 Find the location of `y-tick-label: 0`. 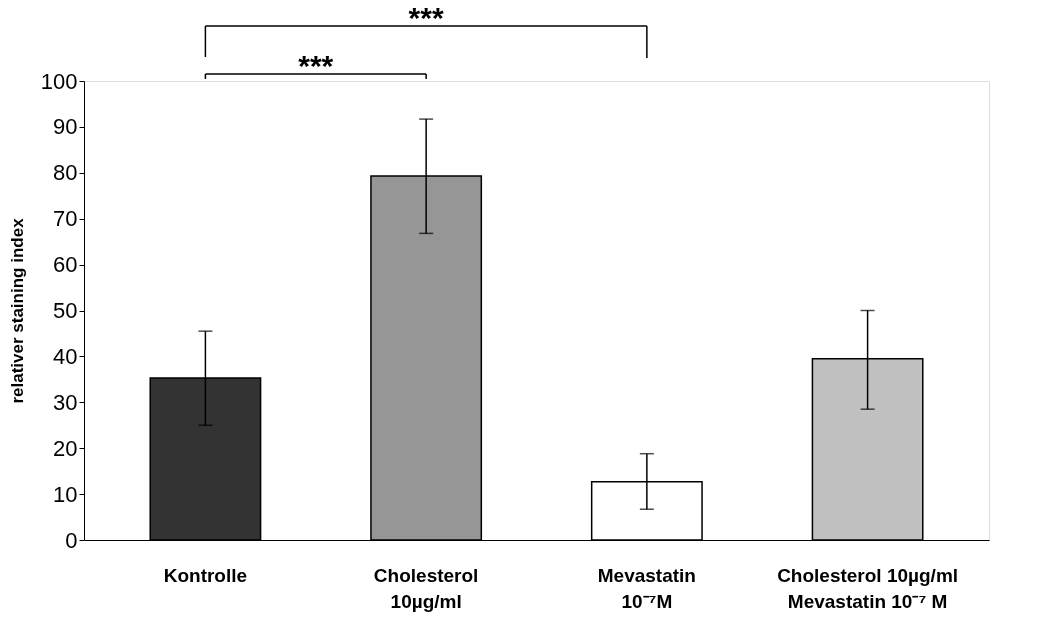

y-tick-label: 0 is located at coordinates (71, 540).